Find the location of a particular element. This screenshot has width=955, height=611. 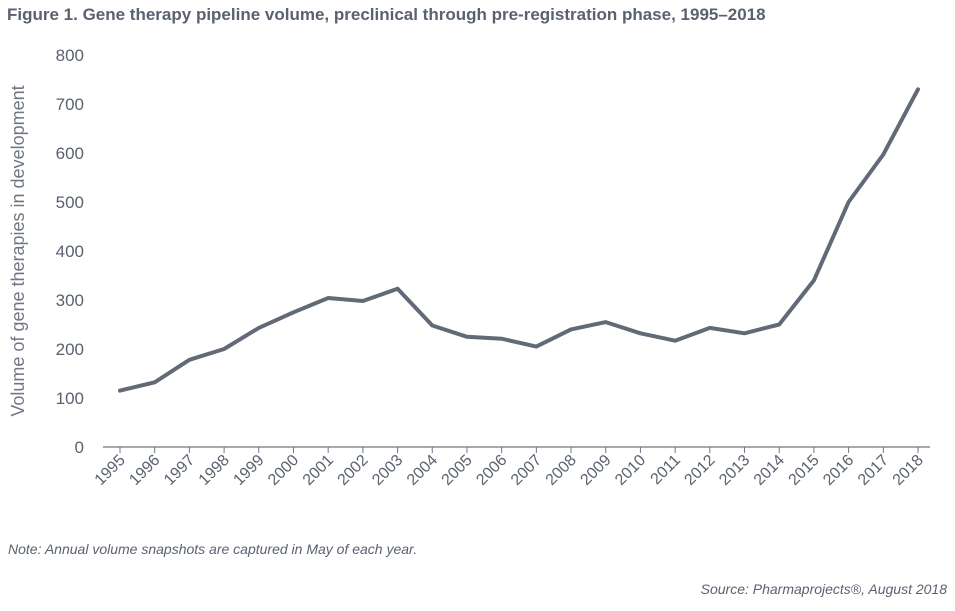

x-tick-label: 2009 is located at coordinates (595, 470).